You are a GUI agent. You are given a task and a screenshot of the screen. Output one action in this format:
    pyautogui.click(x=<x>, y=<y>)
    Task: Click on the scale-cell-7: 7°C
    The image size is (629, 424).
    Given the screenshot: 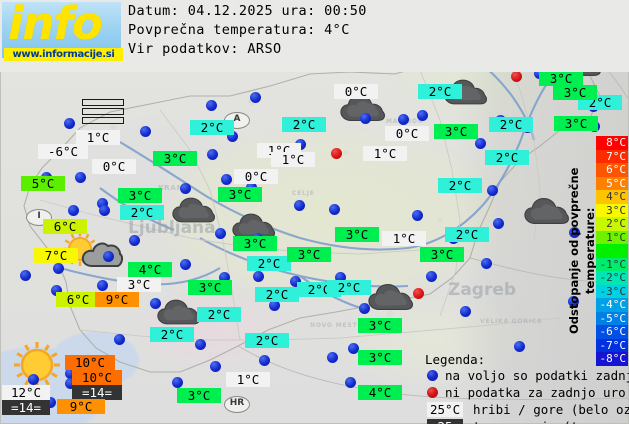 What is the action you would take?
    pyautogui.click(x=612, y=156)
    